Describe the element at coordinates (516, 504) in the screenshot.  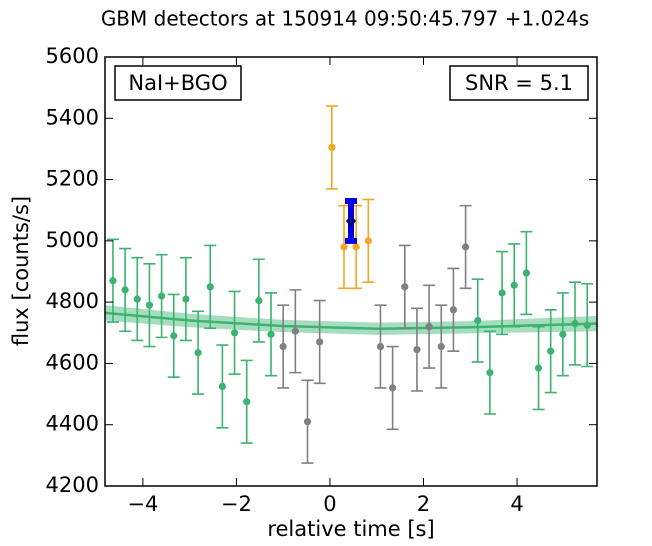
I see `x-tick-label: 4` at that location.